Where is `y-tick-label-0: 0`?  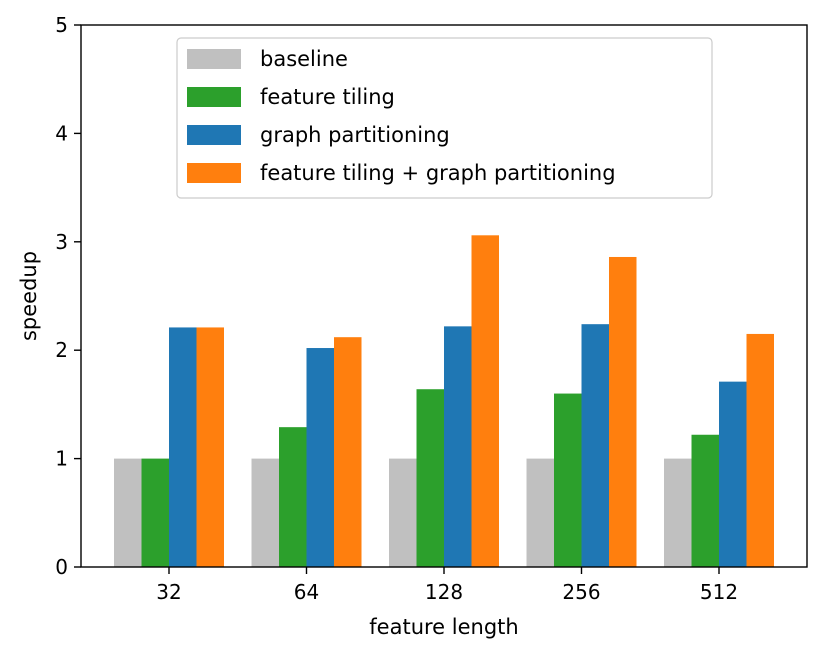 y-tick-label-0: 0 is located at coordinates (61, 567).